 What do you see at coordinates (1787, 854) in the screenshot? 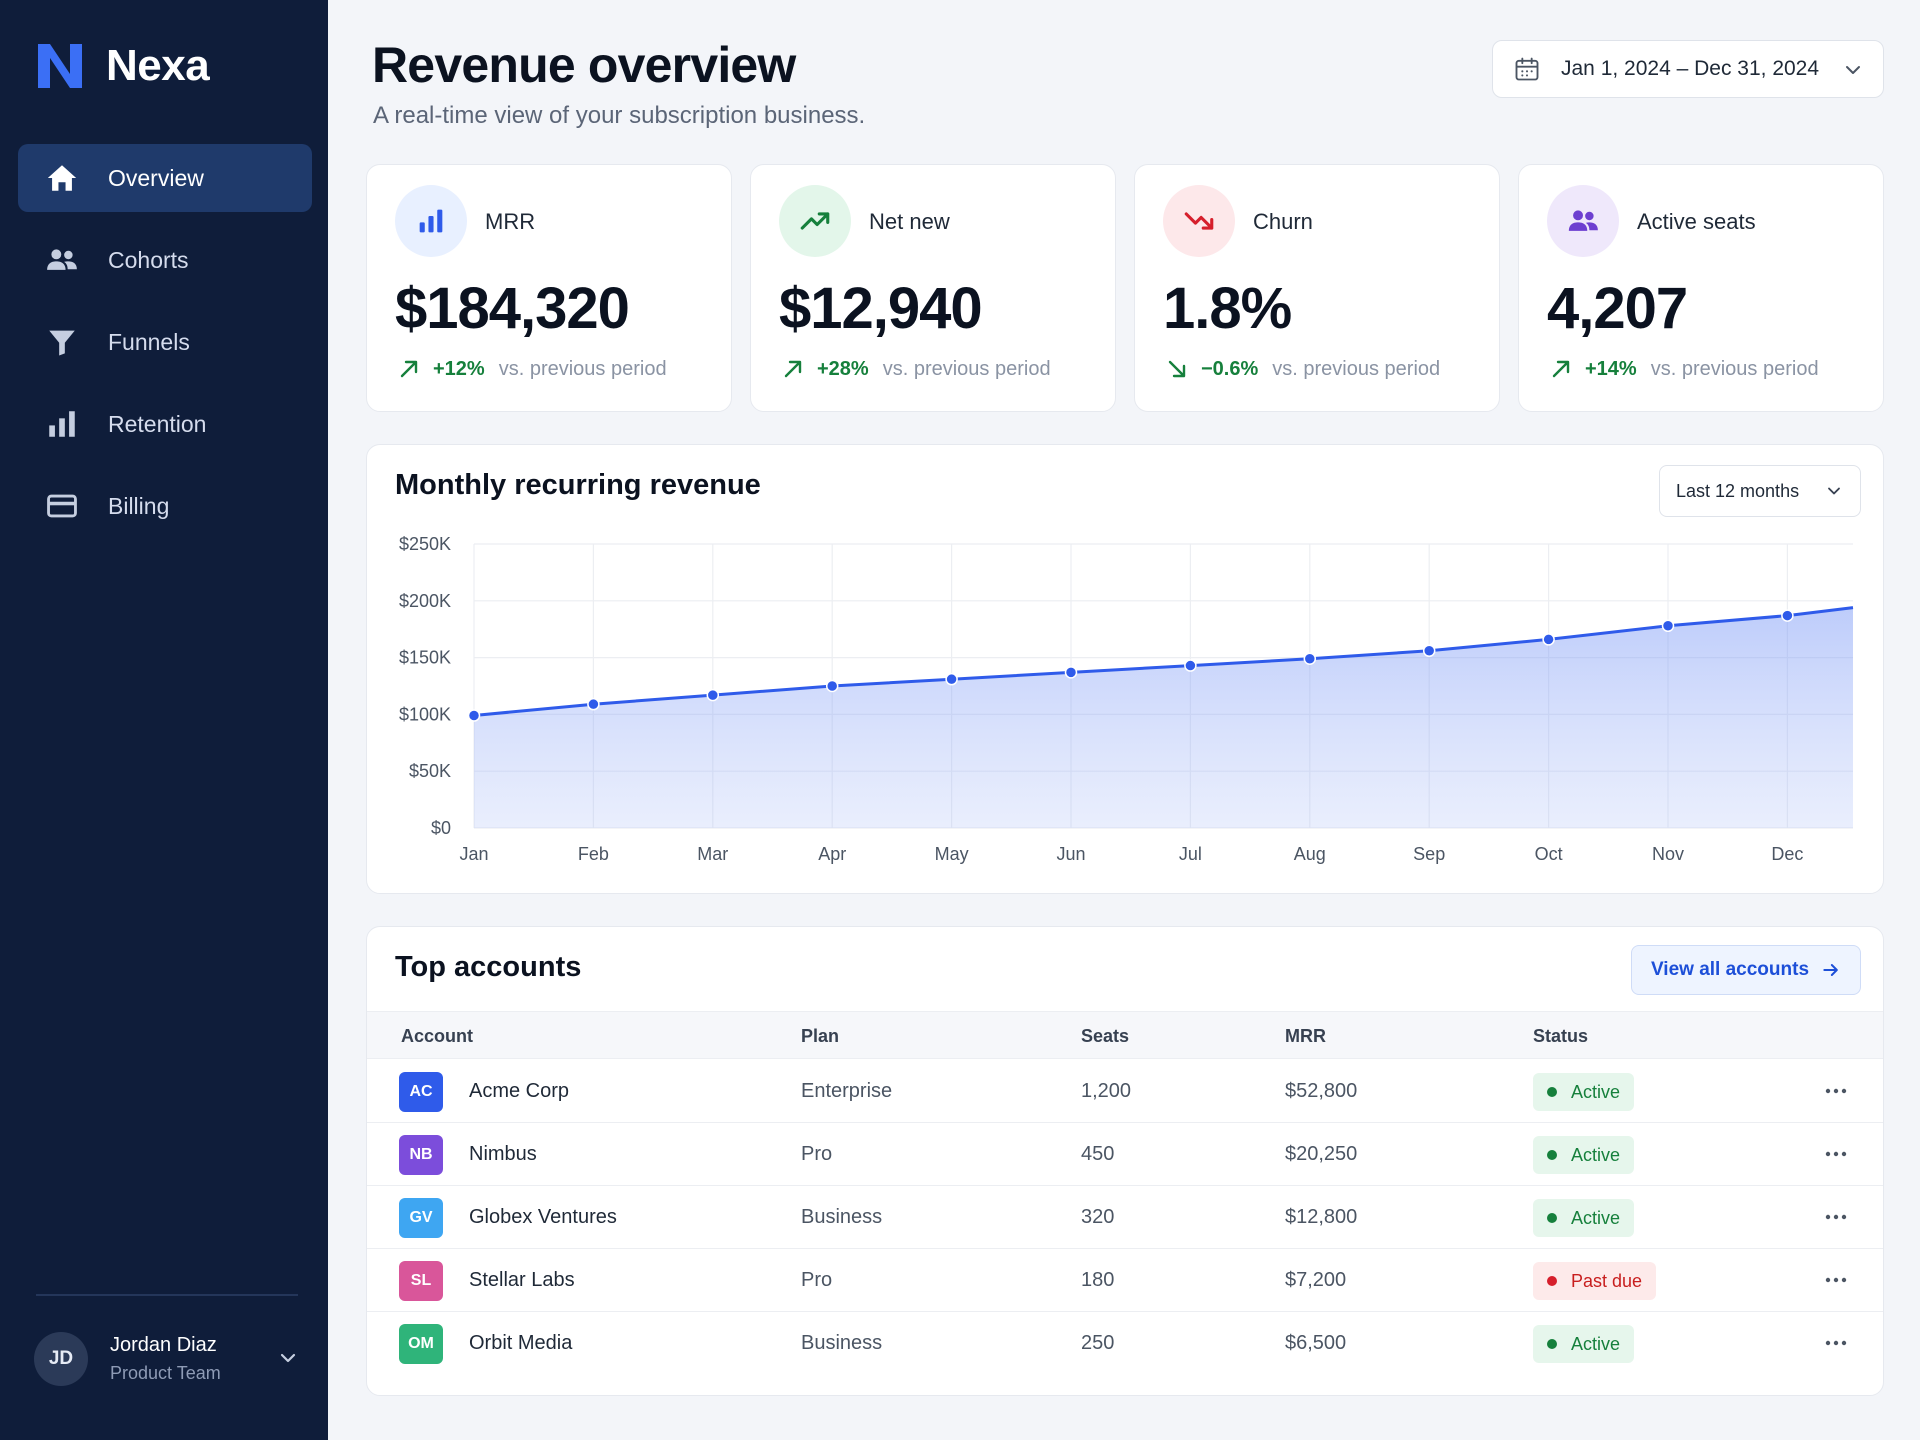
I see `x-tick-label: Dec` at bounding box center [1787, 854].